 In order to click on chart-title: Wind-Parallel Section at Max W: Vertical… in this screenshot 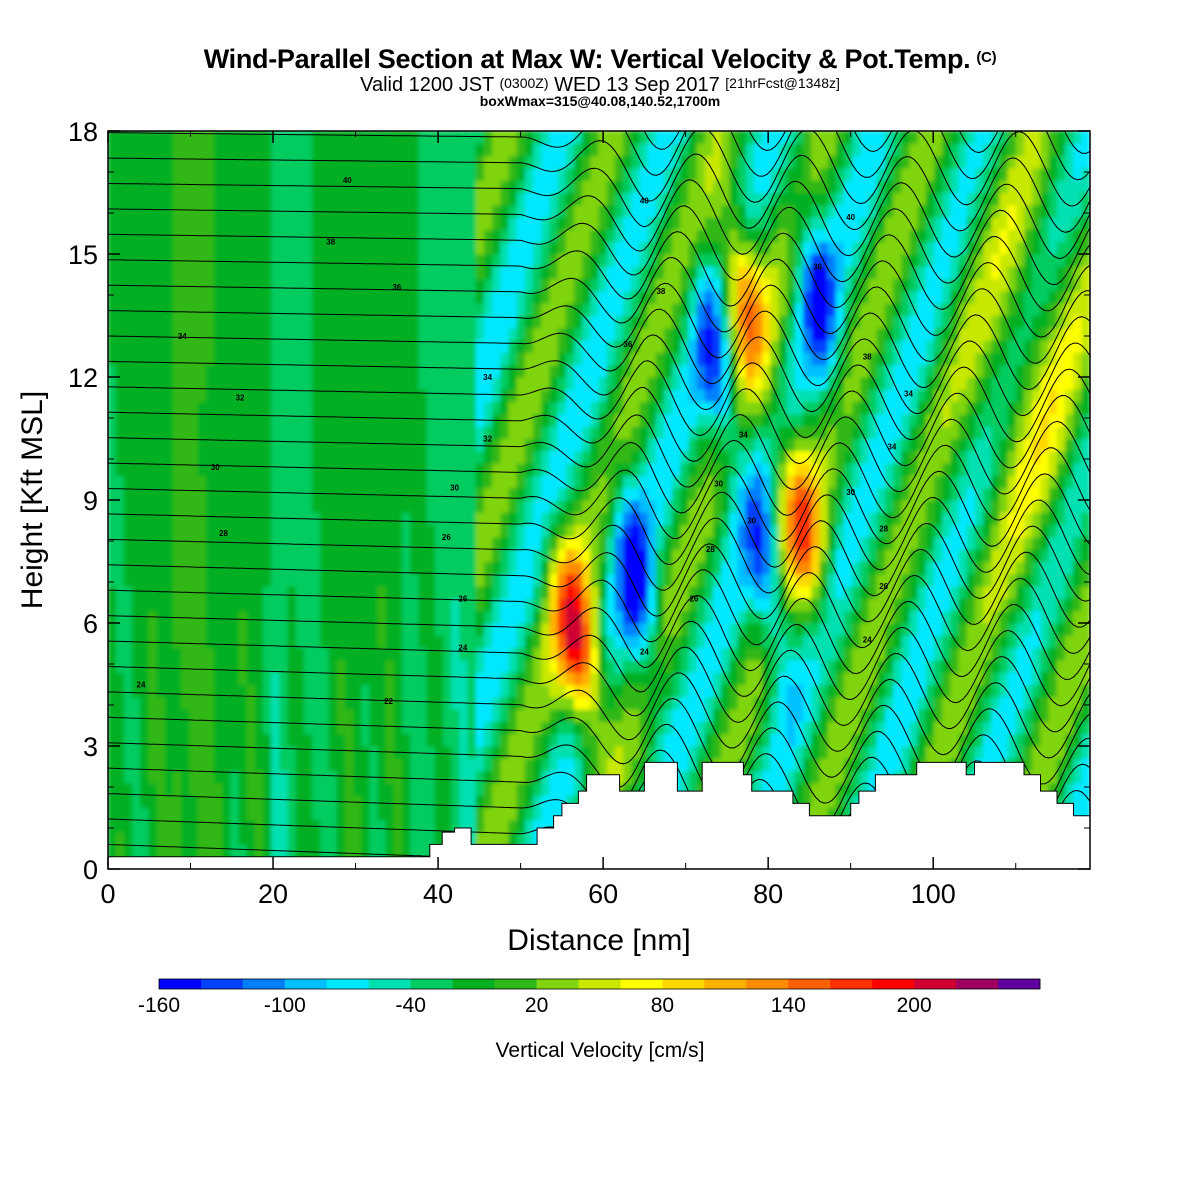, I will do `click(600, 59)`.